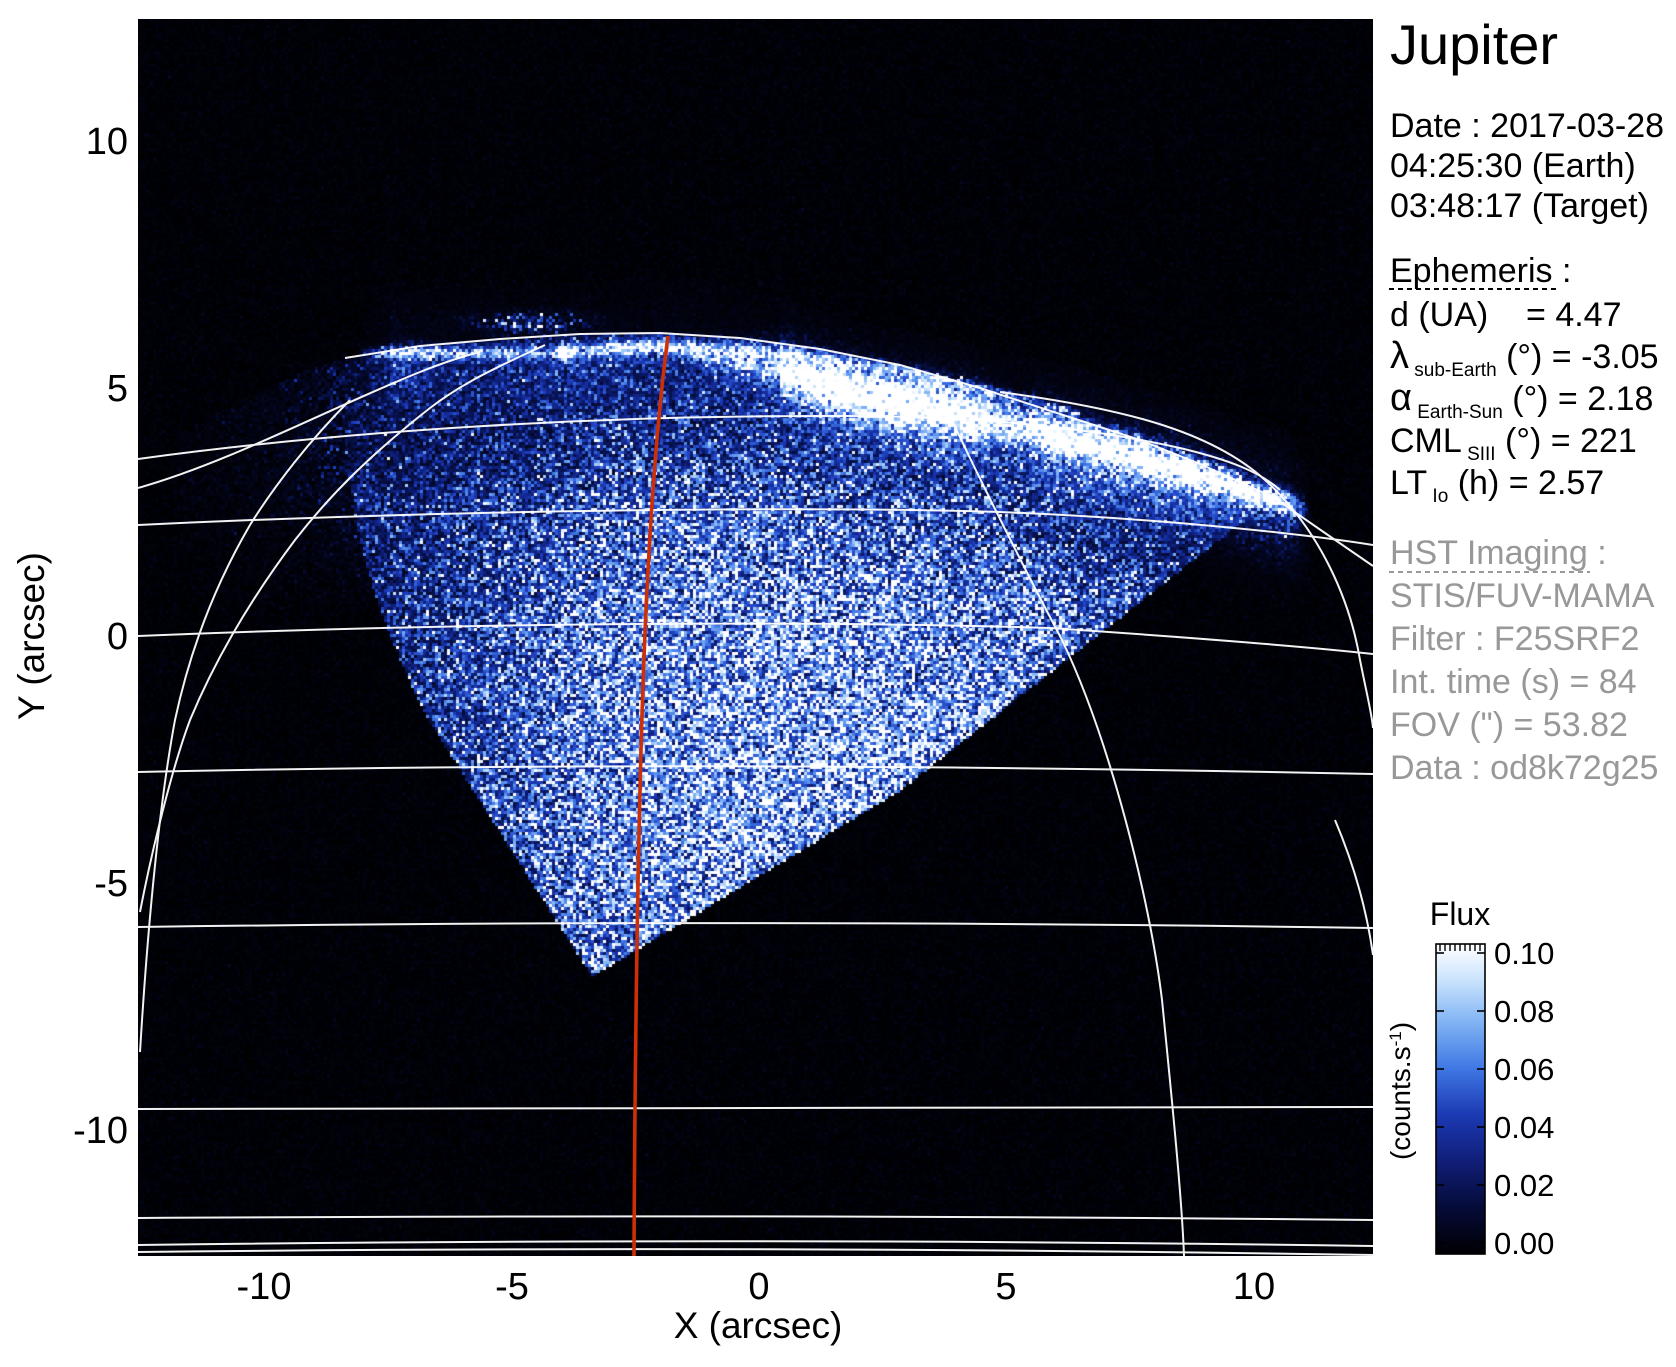 Image resolution: width=1676 pixels, height=1367 pixels. What do you see at coordinates (1460, 914) in the screenshot?
I see `svg-text: Flux` at bounding box center [1460, 914].